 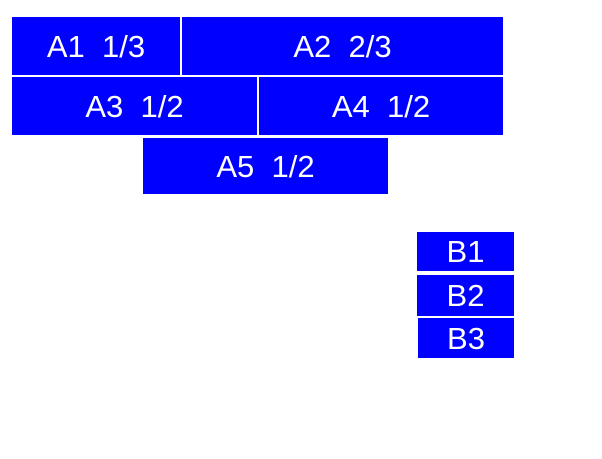 What do you see at coordinates (381, 106) in the screenshot?
I see `box-a4: A4 1/2` at bounding box center [381, 106].